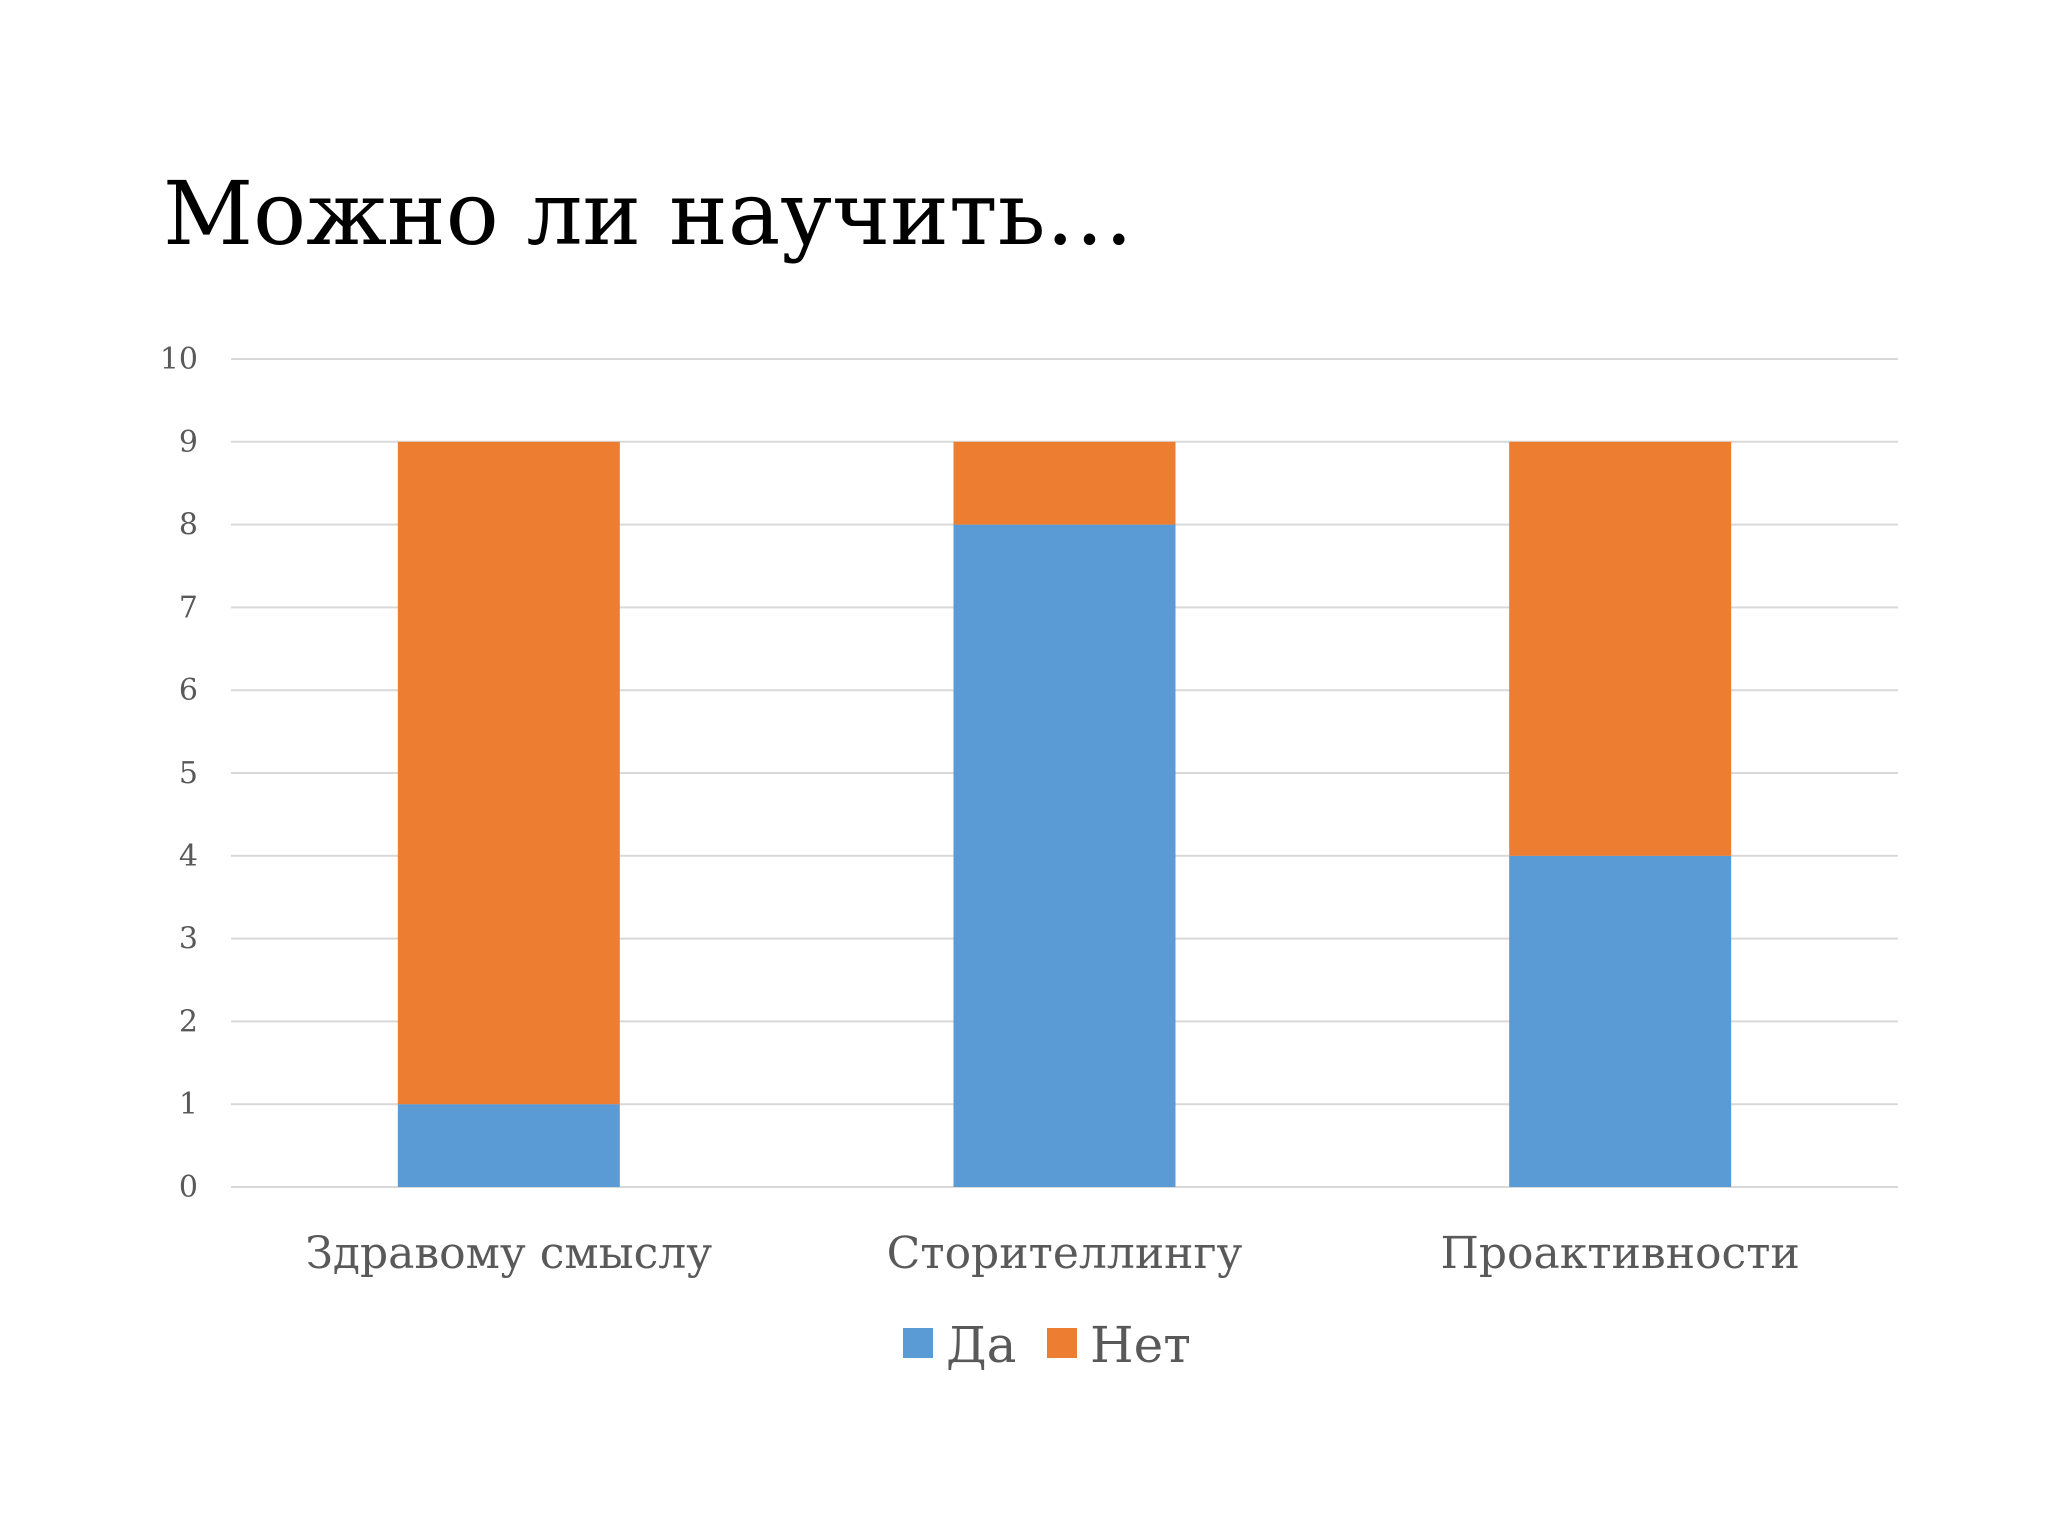  What do you see at coordinates (981, 1345) in the screenshot?
I see `legend-label-da: Да` at bounding box center [981, 1345].